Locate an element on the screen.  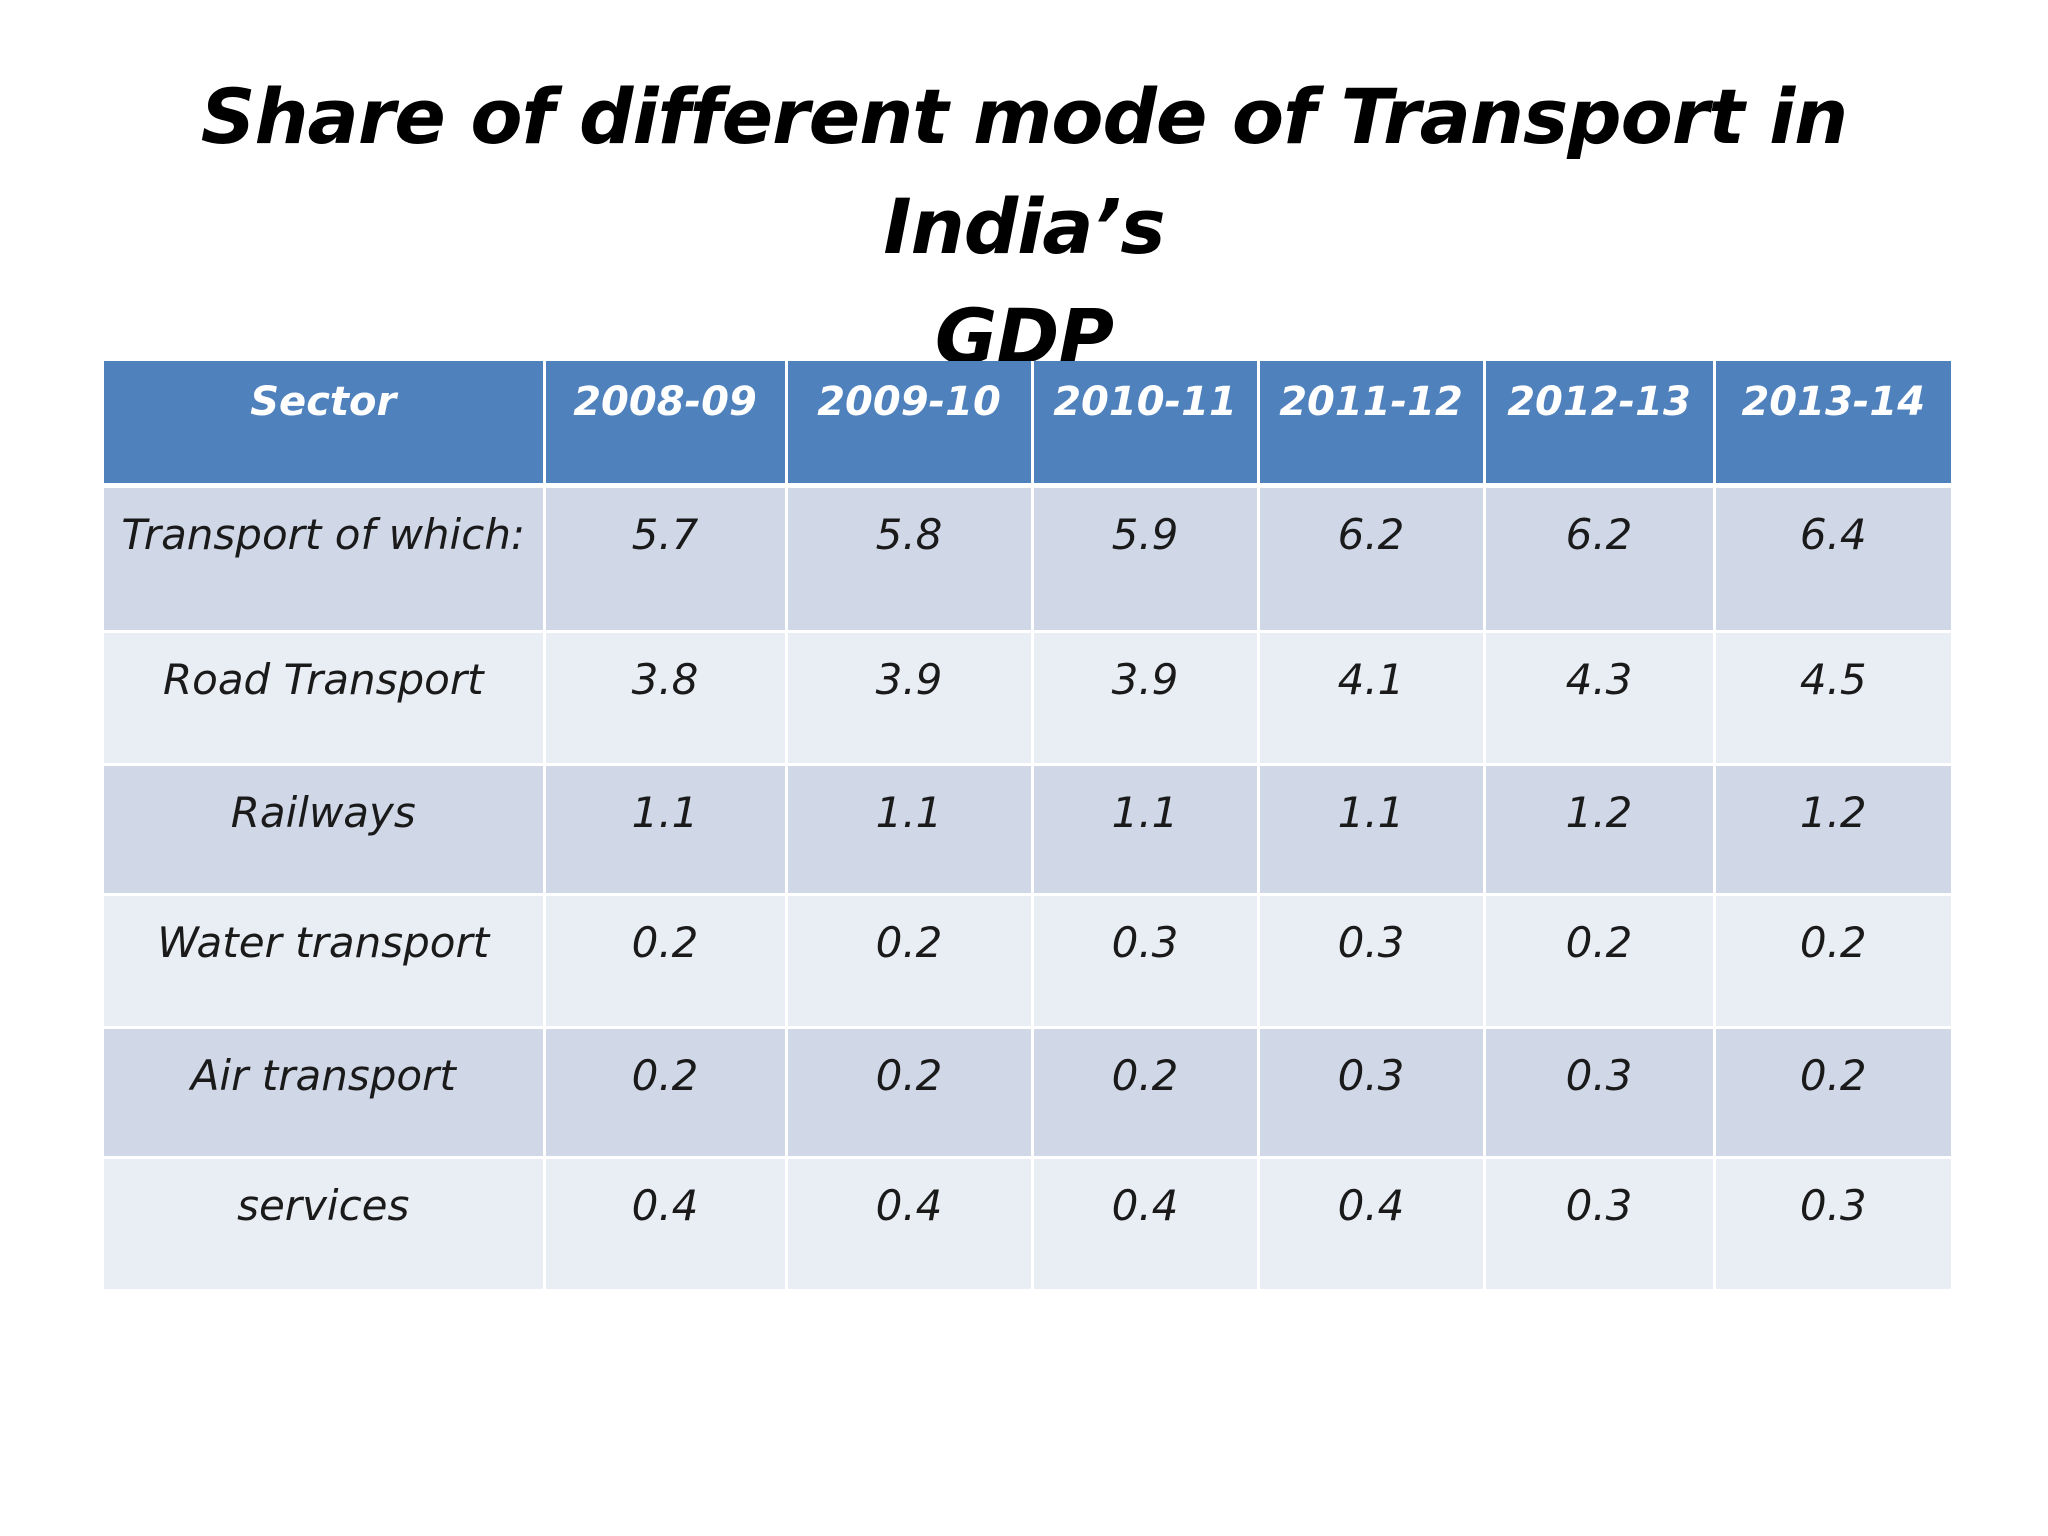
table-row: Railways 1.1 1.1 1.1 1.1 1.2 1.2 is located at coordinates (1027, 830).